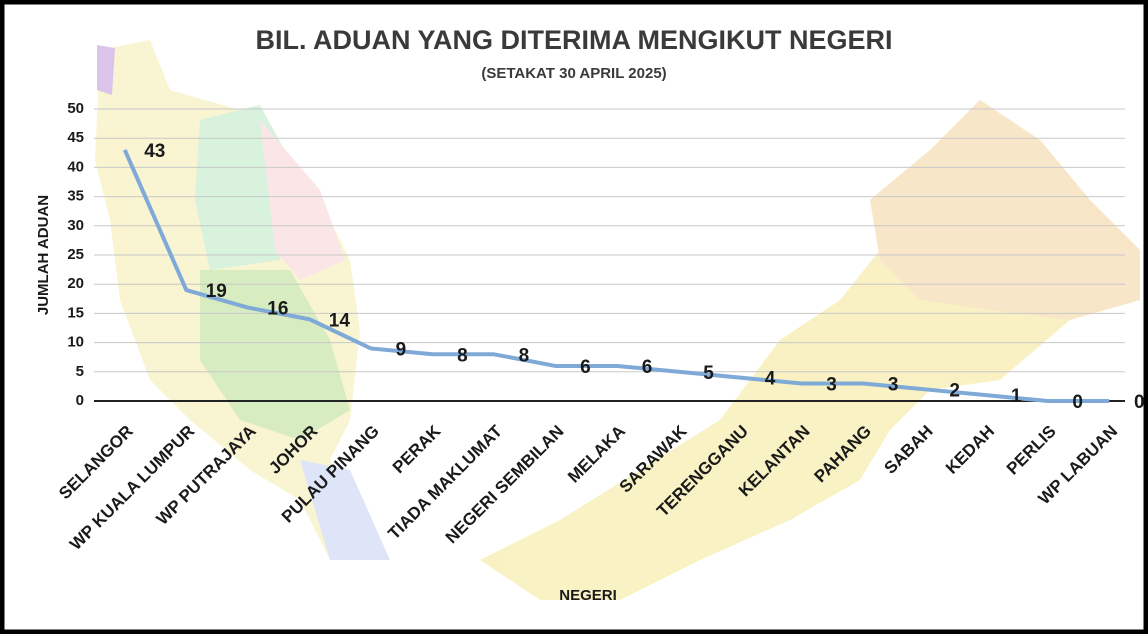 This screenshot has width=1148, height=634. What do you see at coordinates (573, 73) in the screenshot?
I see `chart-subtitle: (SETAKAT 30 APRIL 2025)` at bounding box center [573, 73].